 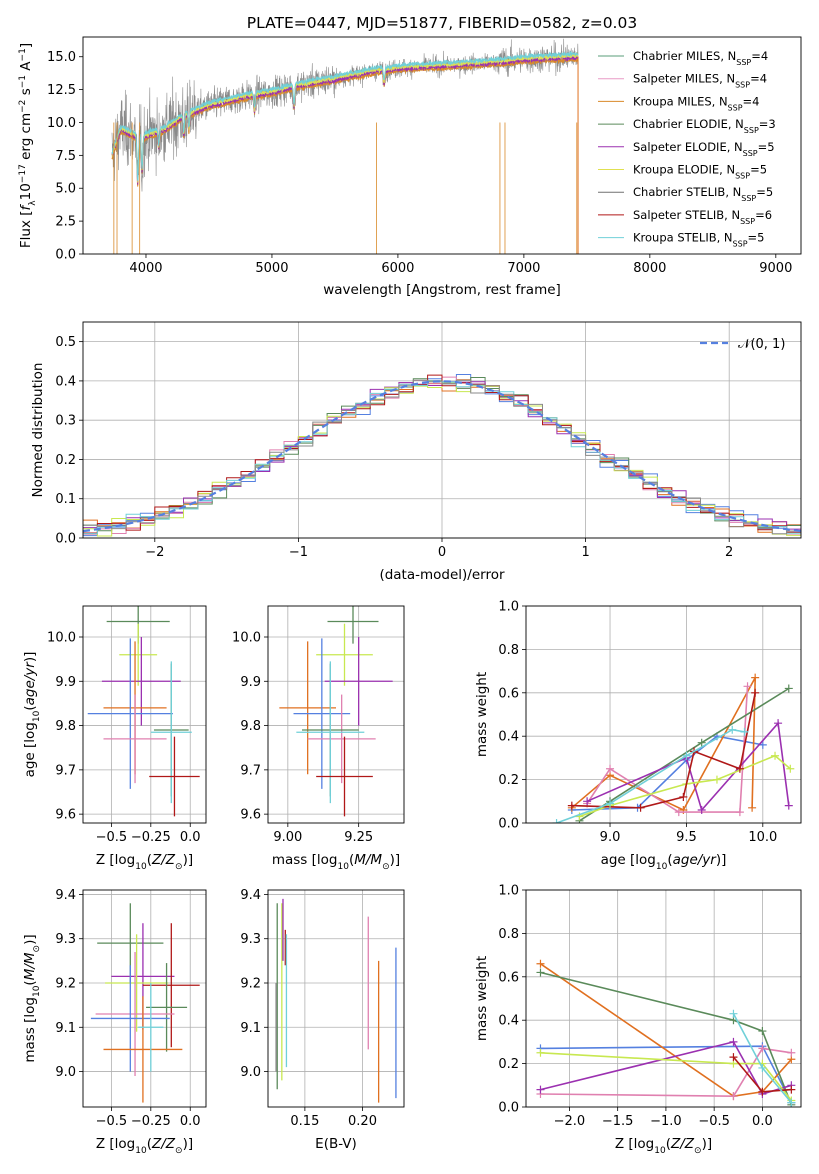 I want to click on x-tick-label: 9000, so click(x=775, y=268).